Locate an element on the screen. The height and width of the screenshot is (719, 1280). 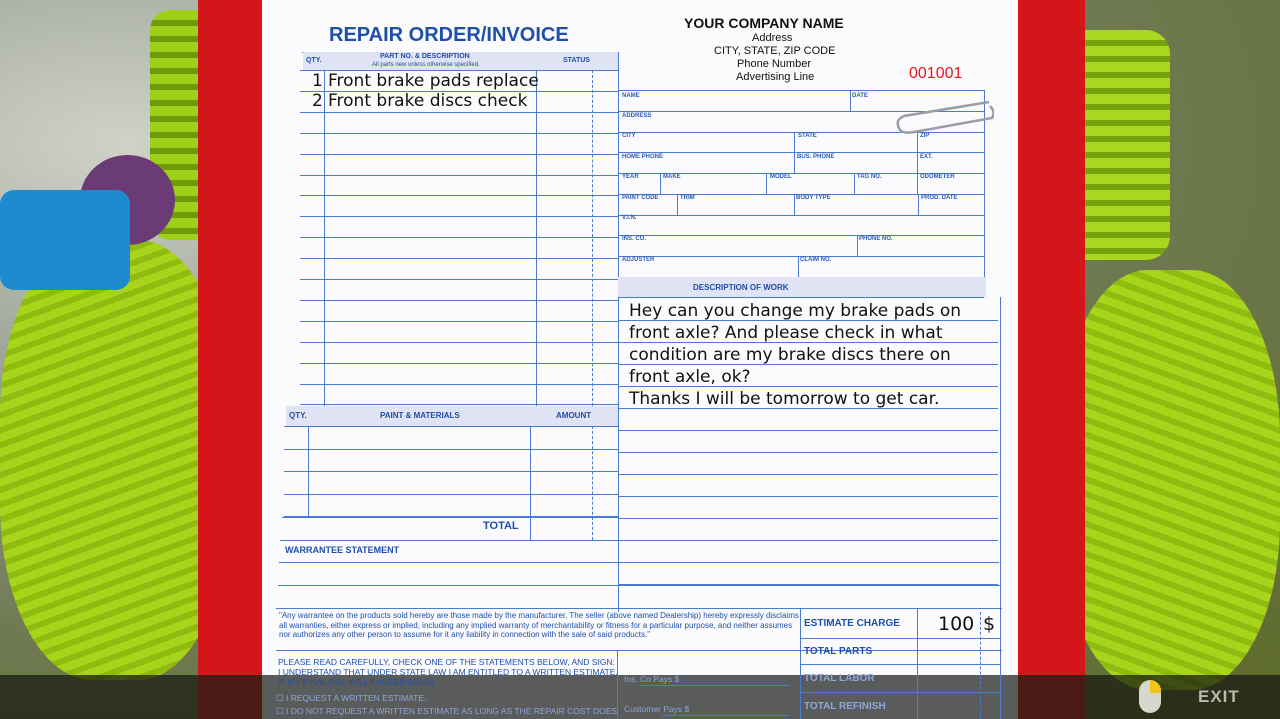
tire-left is located at coordinates (115, 460).